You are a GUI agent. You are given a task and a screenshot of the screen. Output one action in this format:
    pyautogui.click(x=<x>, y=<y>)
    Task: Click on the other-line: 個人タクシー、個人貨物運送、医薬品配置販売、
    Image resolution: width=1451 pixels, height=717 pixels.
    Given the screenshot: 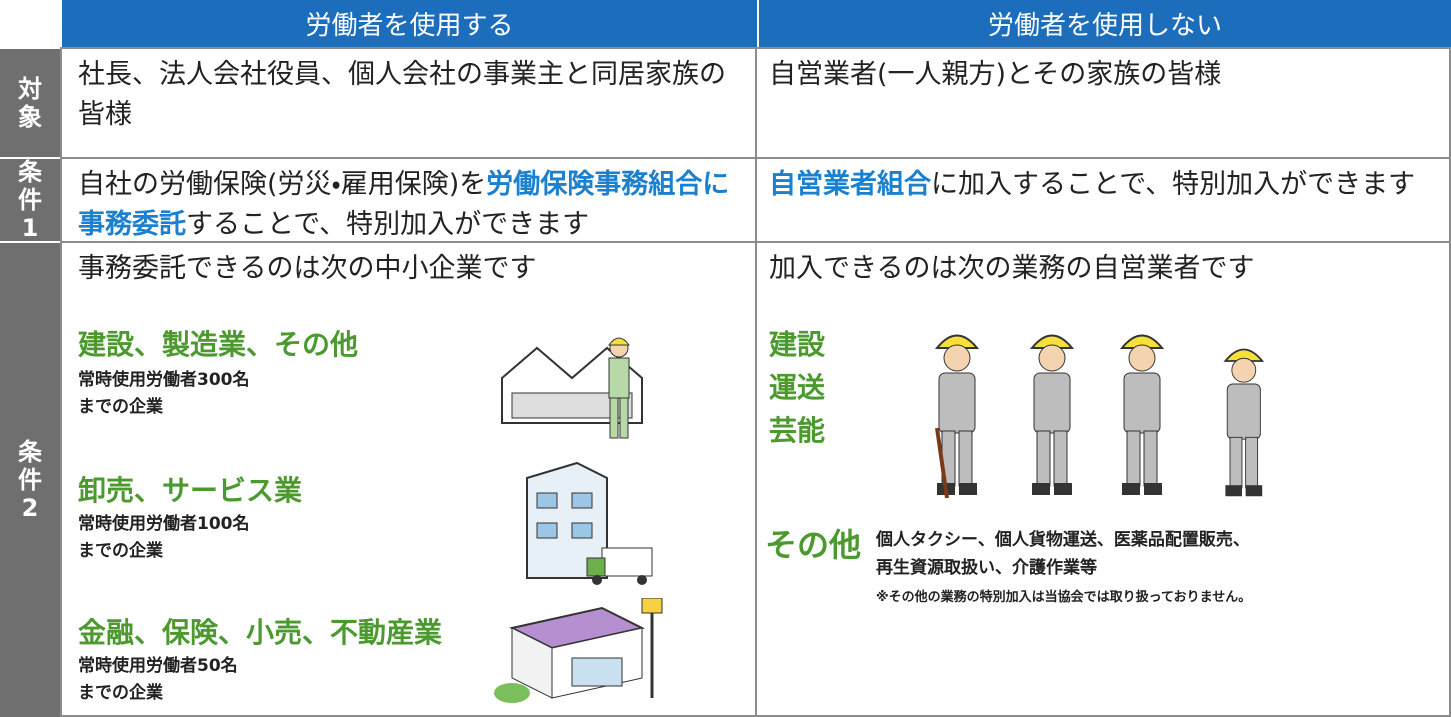 What is the action you would take?
    pyautogui.click(x=1063, y=540)
    